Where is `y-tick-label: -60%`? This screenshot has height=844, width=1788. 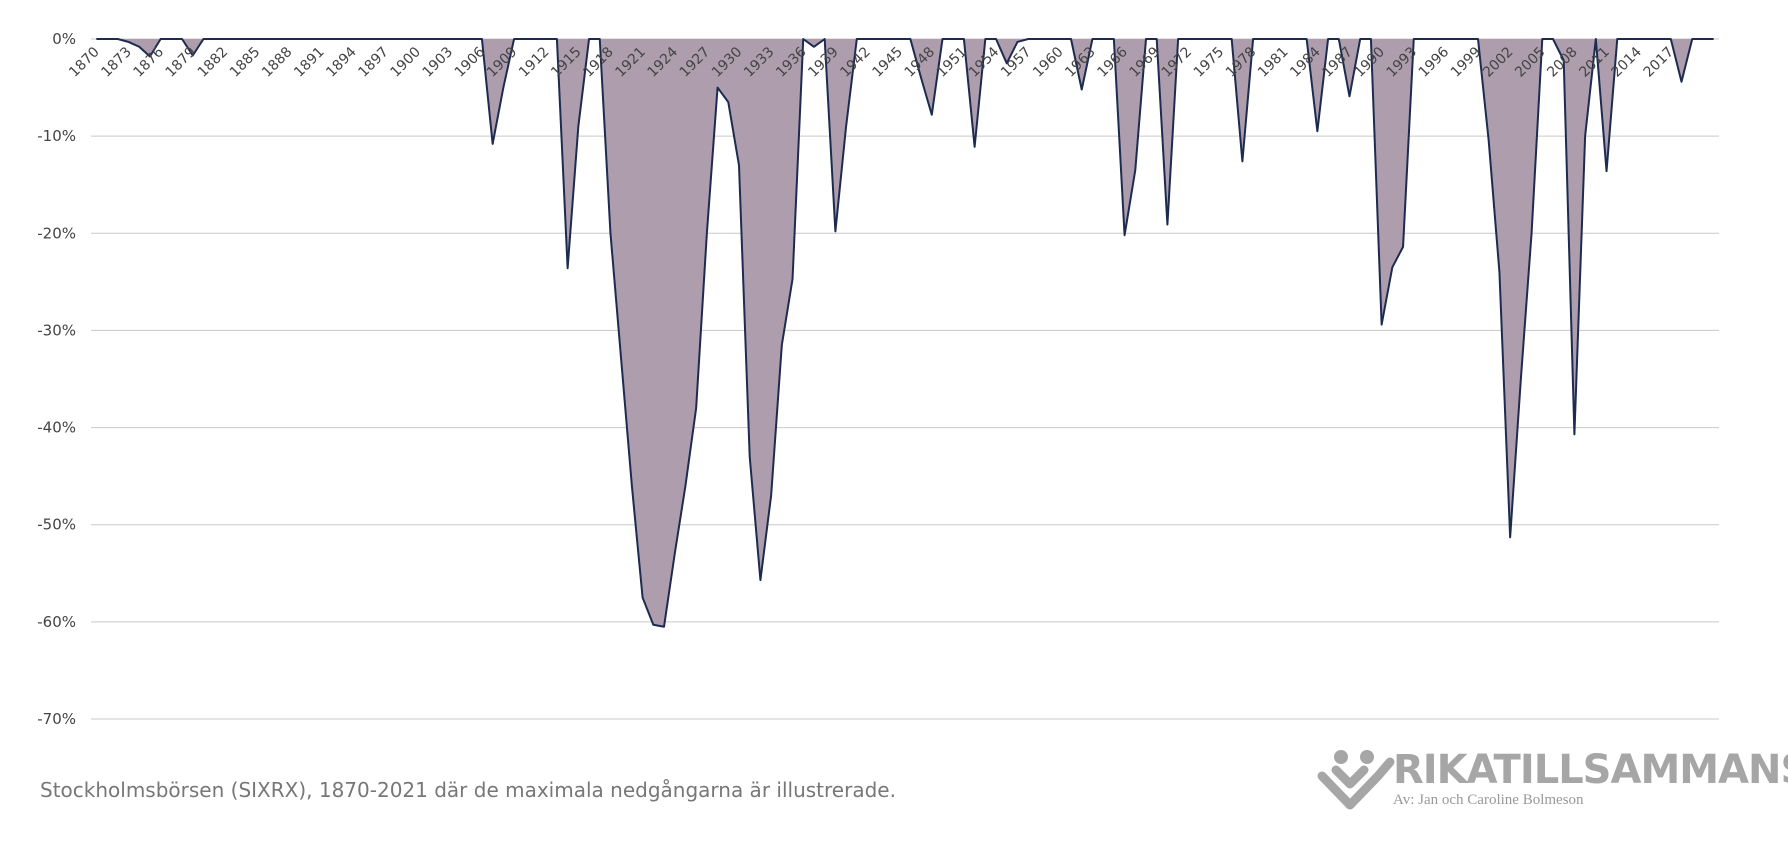
y-tick-label: -60% is located at coordinates (56, 622).